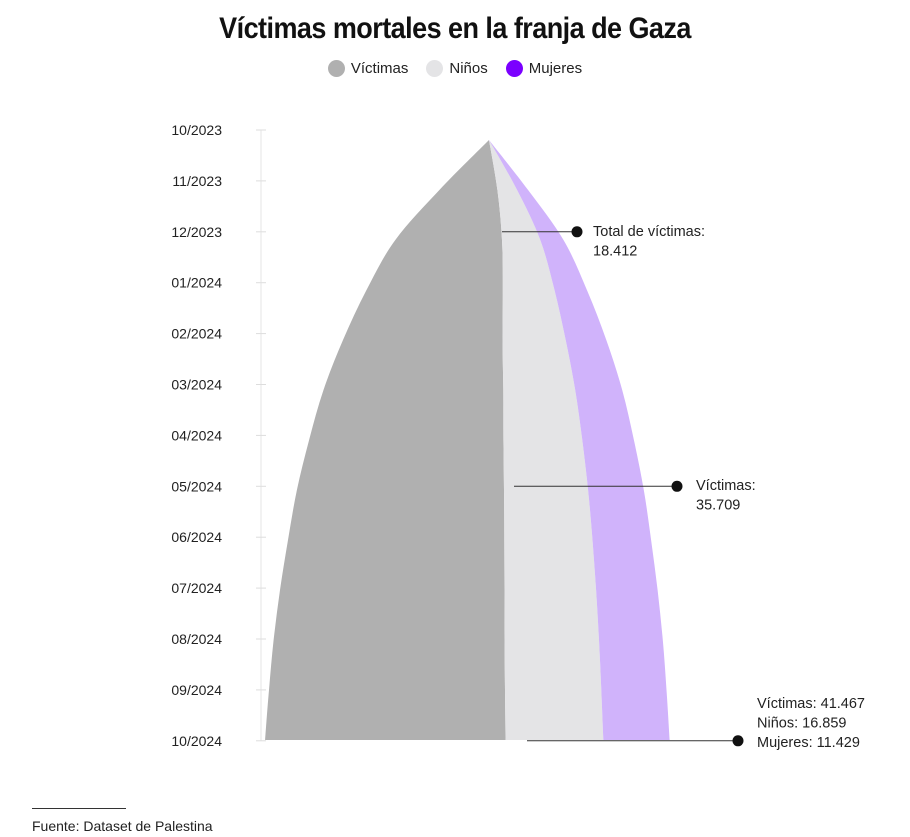  What do you see at coordinates (196, 435) in the screenshot?
I see `y-tick-label: 04/2024` at bounding box center [196, 435].